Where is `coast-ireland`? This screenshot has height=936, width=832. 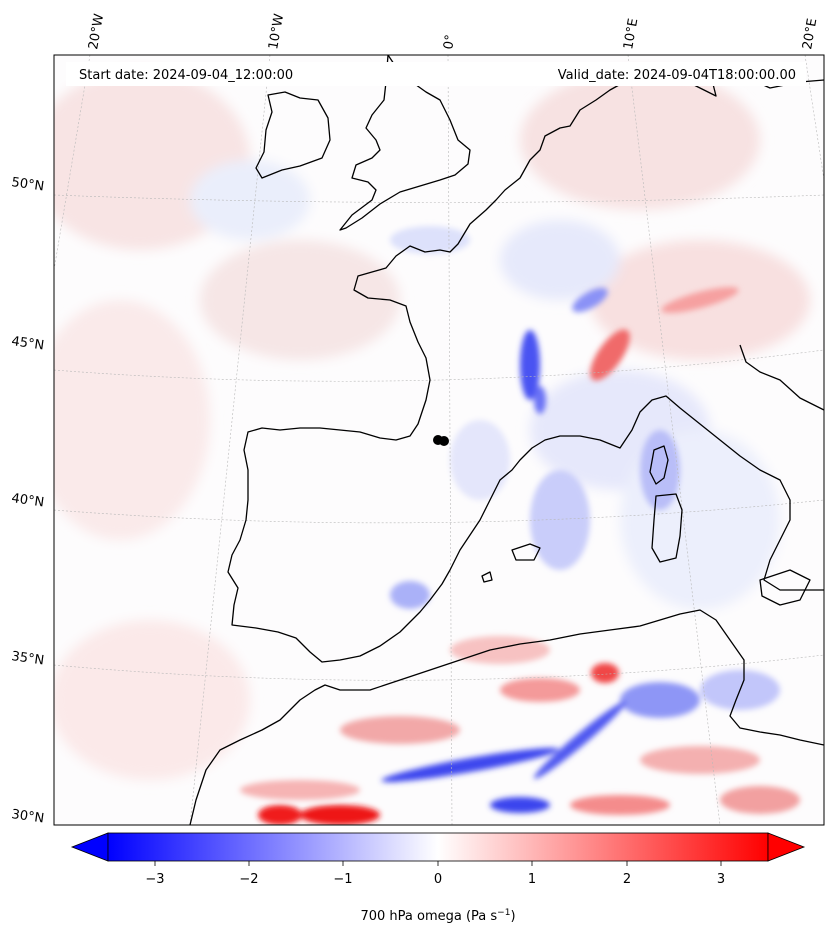
coast-ireland is located at coordinates (293, 135).